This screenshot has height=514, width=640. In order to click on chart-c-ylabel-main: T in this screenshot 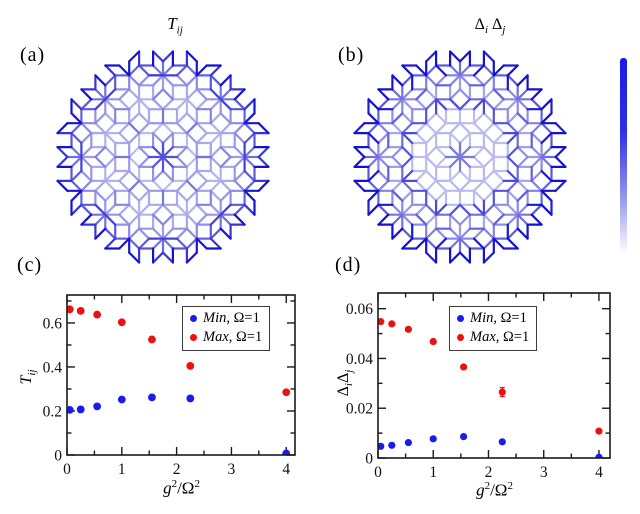, I will do `click(26, 380)`.